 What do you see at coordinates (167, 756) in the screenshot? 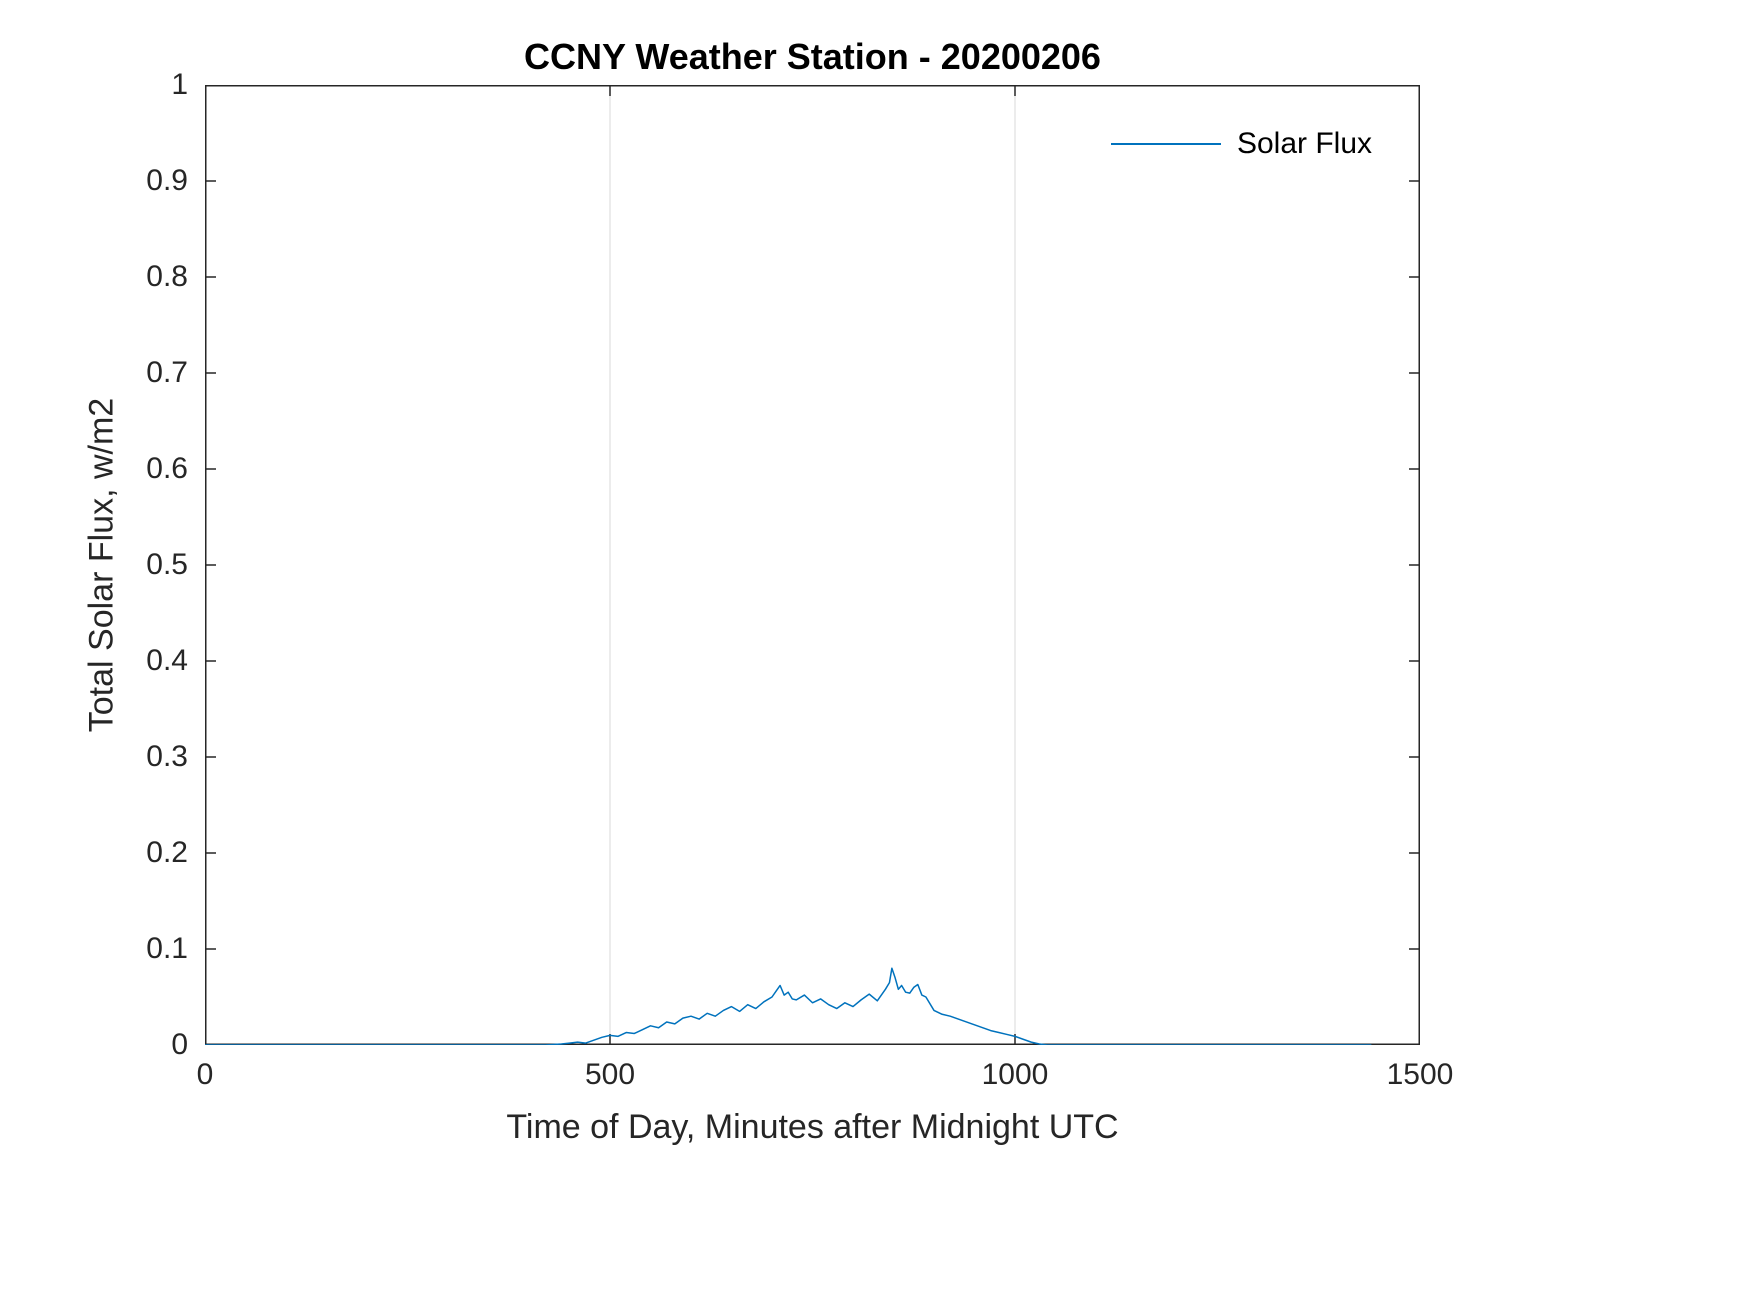
I see `y-tick-label: 0.3` at bounding box center [167, 756].